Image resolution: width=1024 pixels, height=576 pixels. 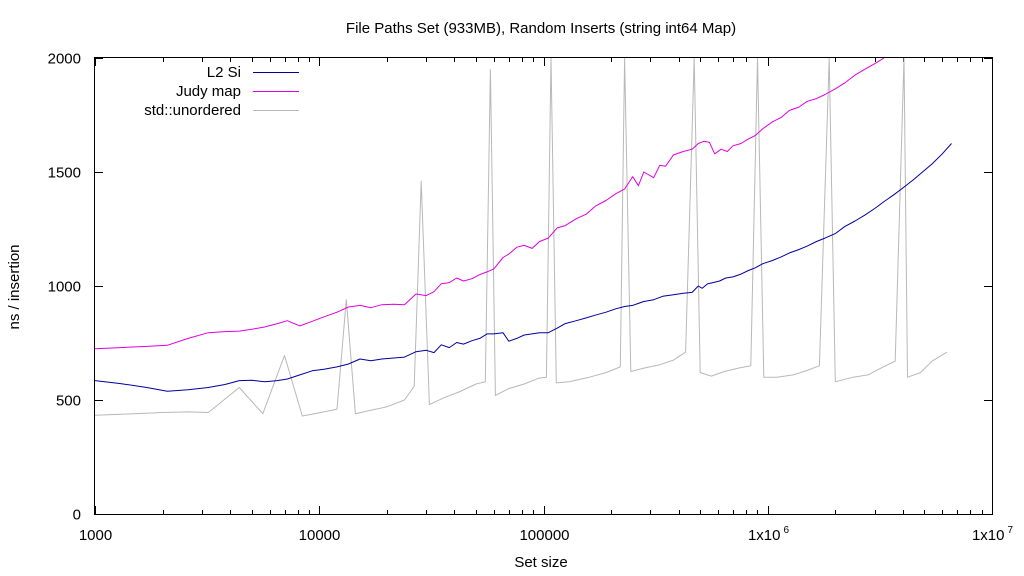 I want to click on y-axis-label: ns / insertion, so click(x=14, y=286).